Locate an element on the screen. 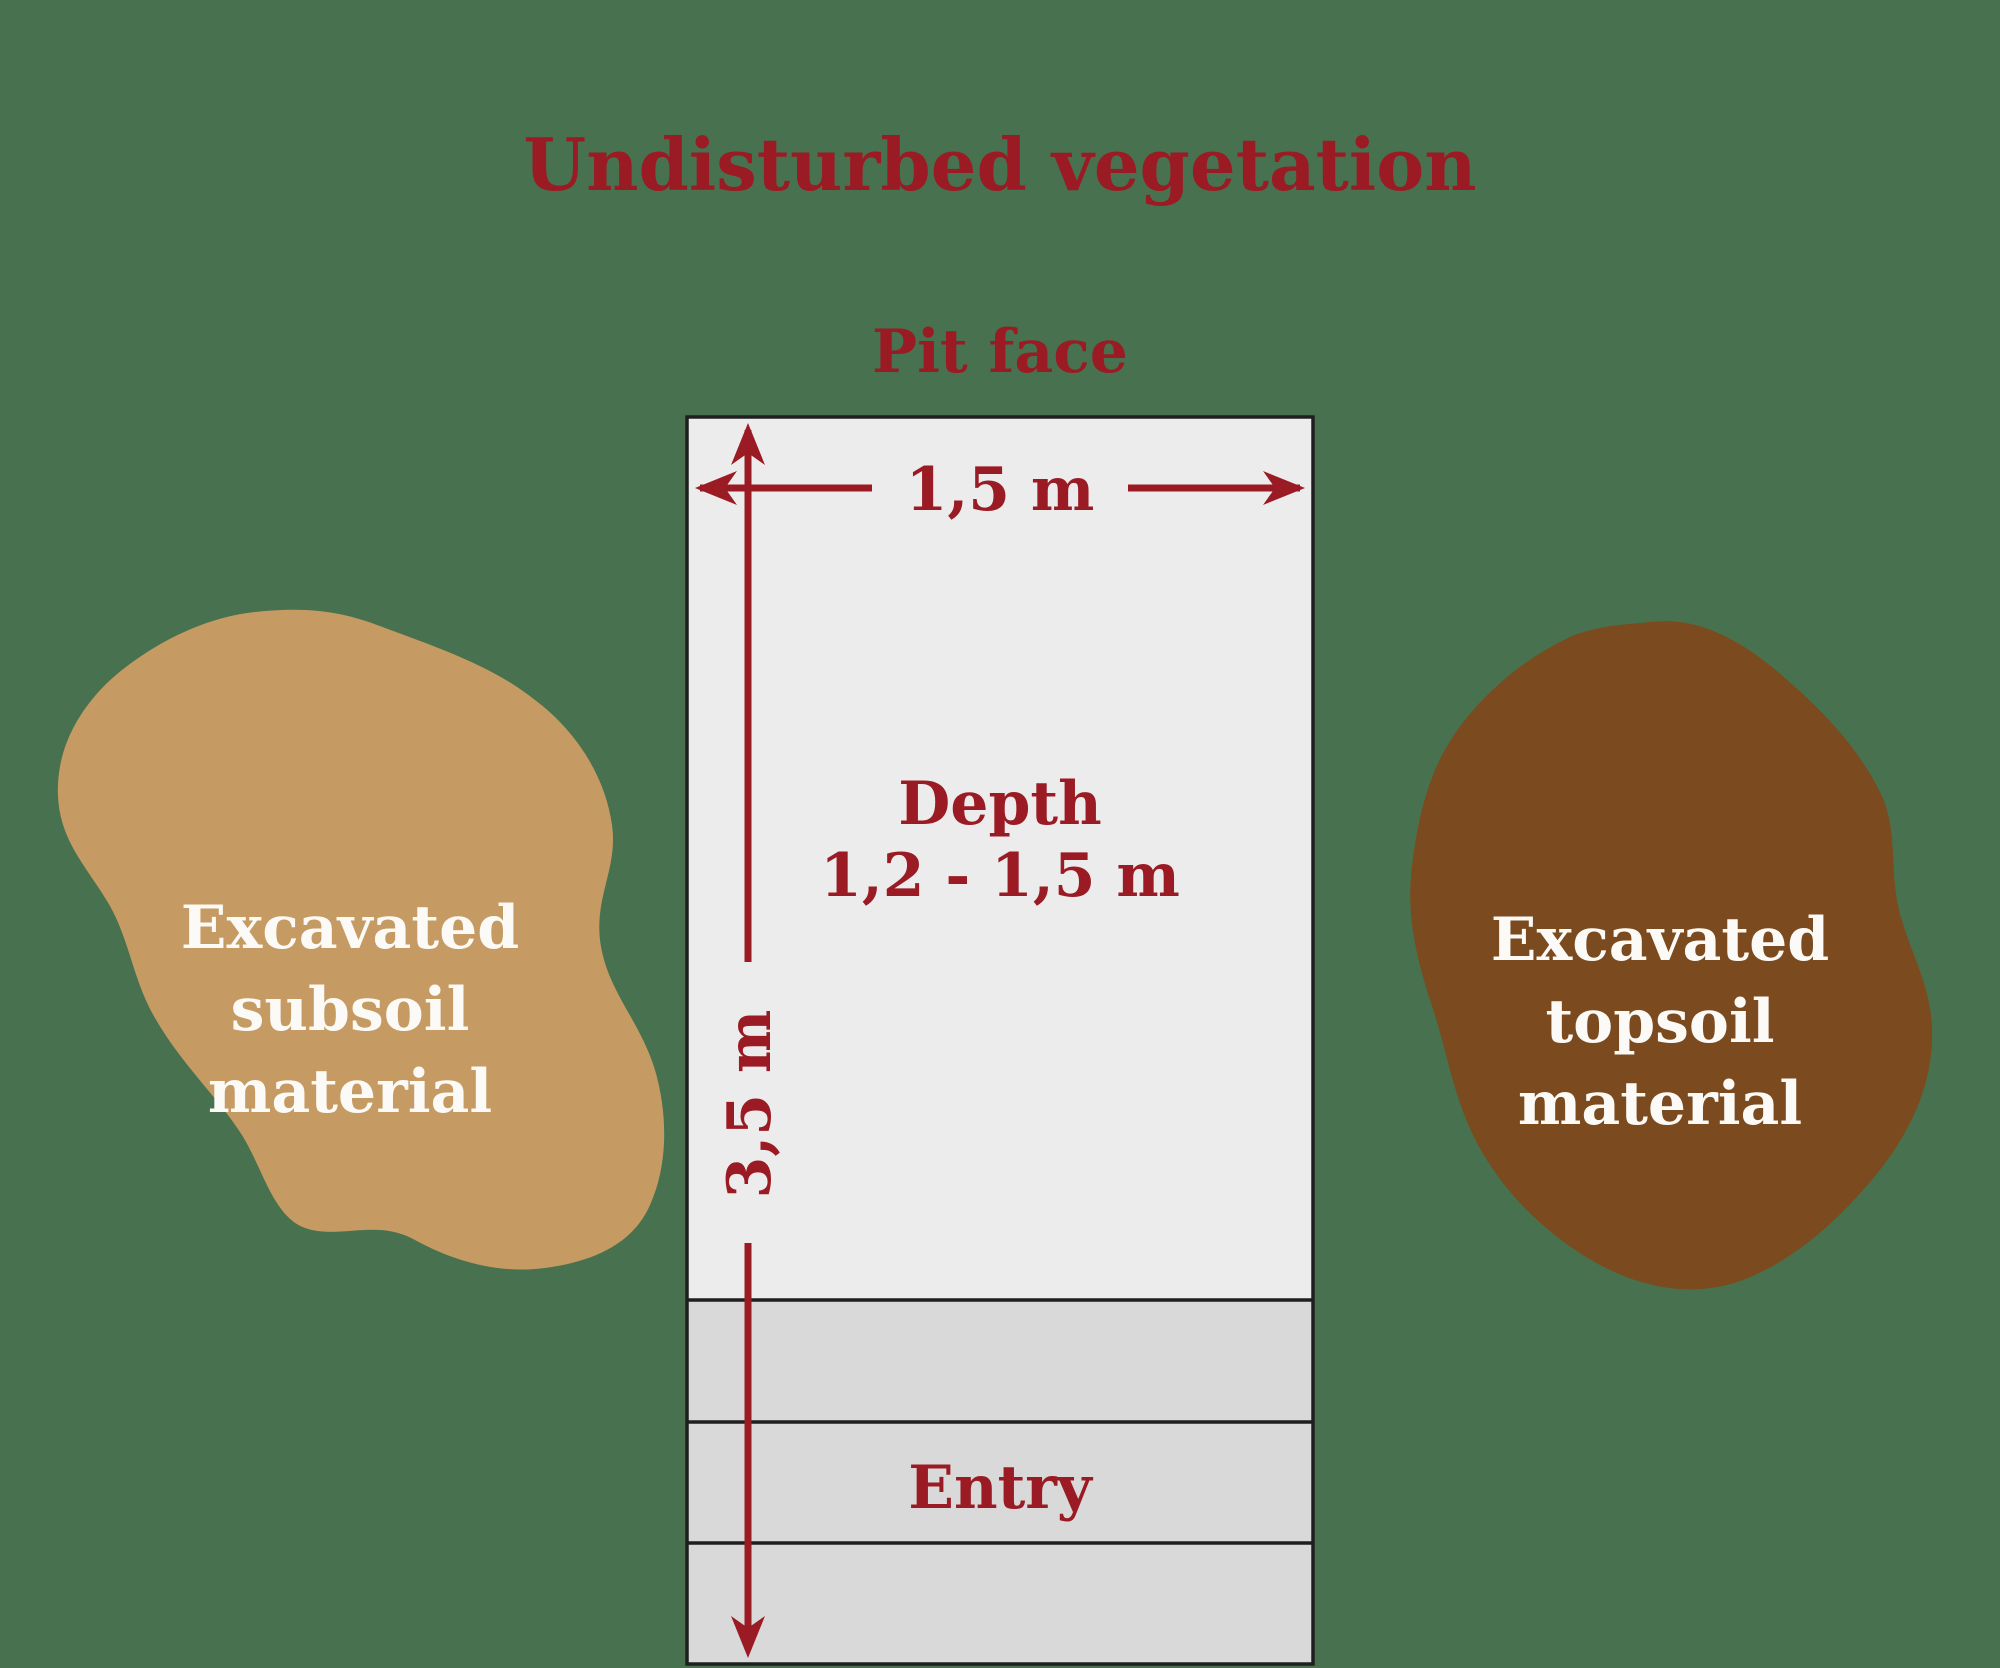 This screenshot has width=2000, height=1668. topsoil-pile-shape is located at coordinates (1671, 955).